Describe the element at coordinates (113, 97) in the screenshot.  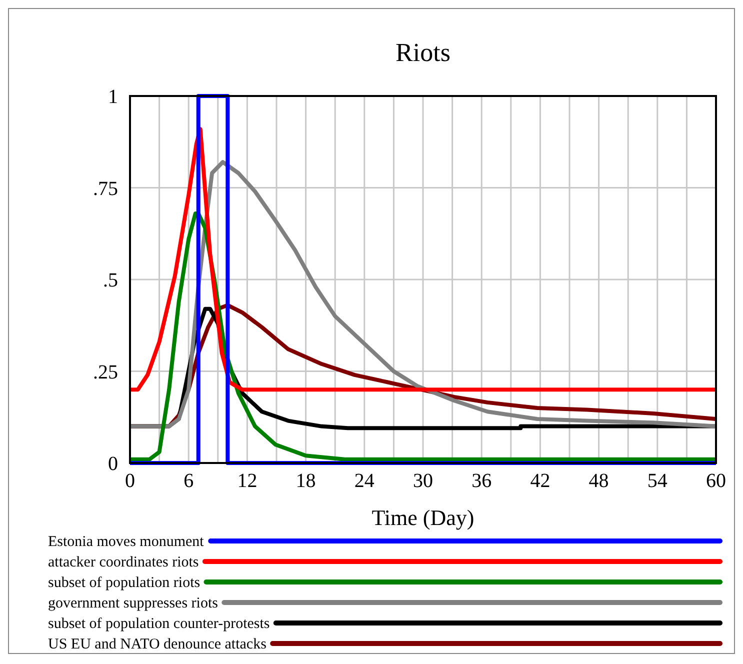
I see `y-tick-label: 1` at that location.